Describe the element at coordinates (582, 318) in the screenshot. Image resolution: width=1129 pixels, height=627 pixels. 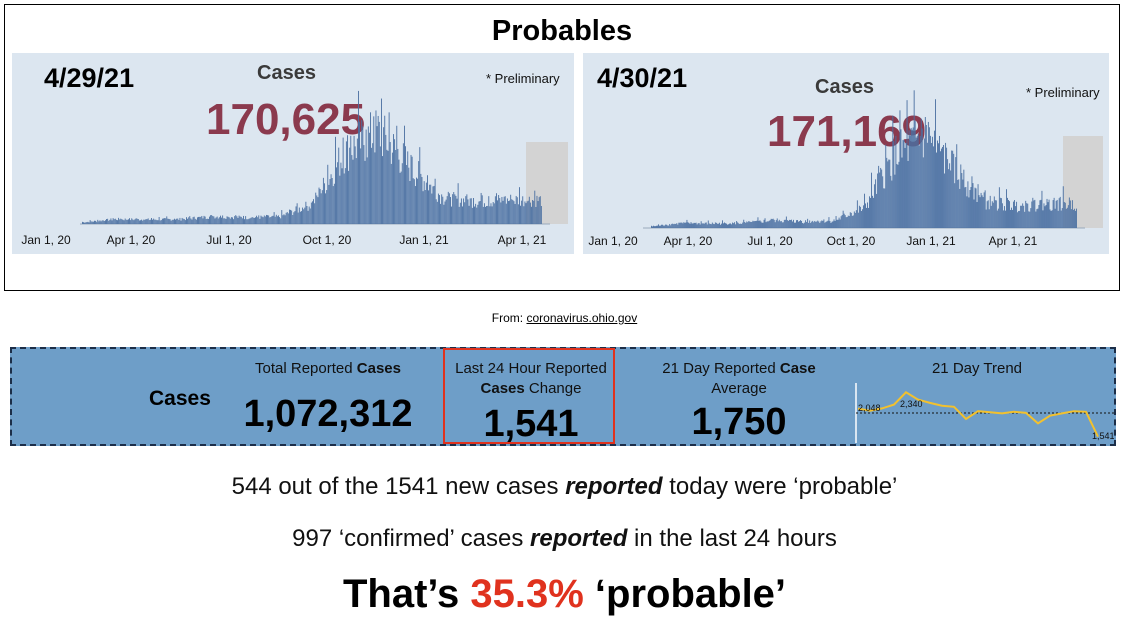
I see `source-link: coronavirus.ohio.gov` at that location.